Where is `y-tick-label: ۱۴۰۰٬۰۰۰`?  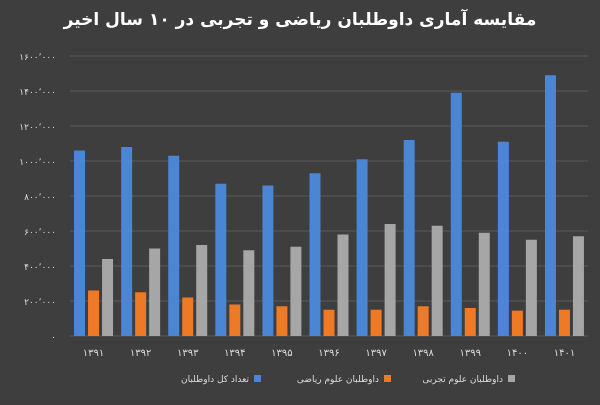
y-tick-label: ۱۴۰۰٬۰۰۰ is located at coordinates (37, 93).